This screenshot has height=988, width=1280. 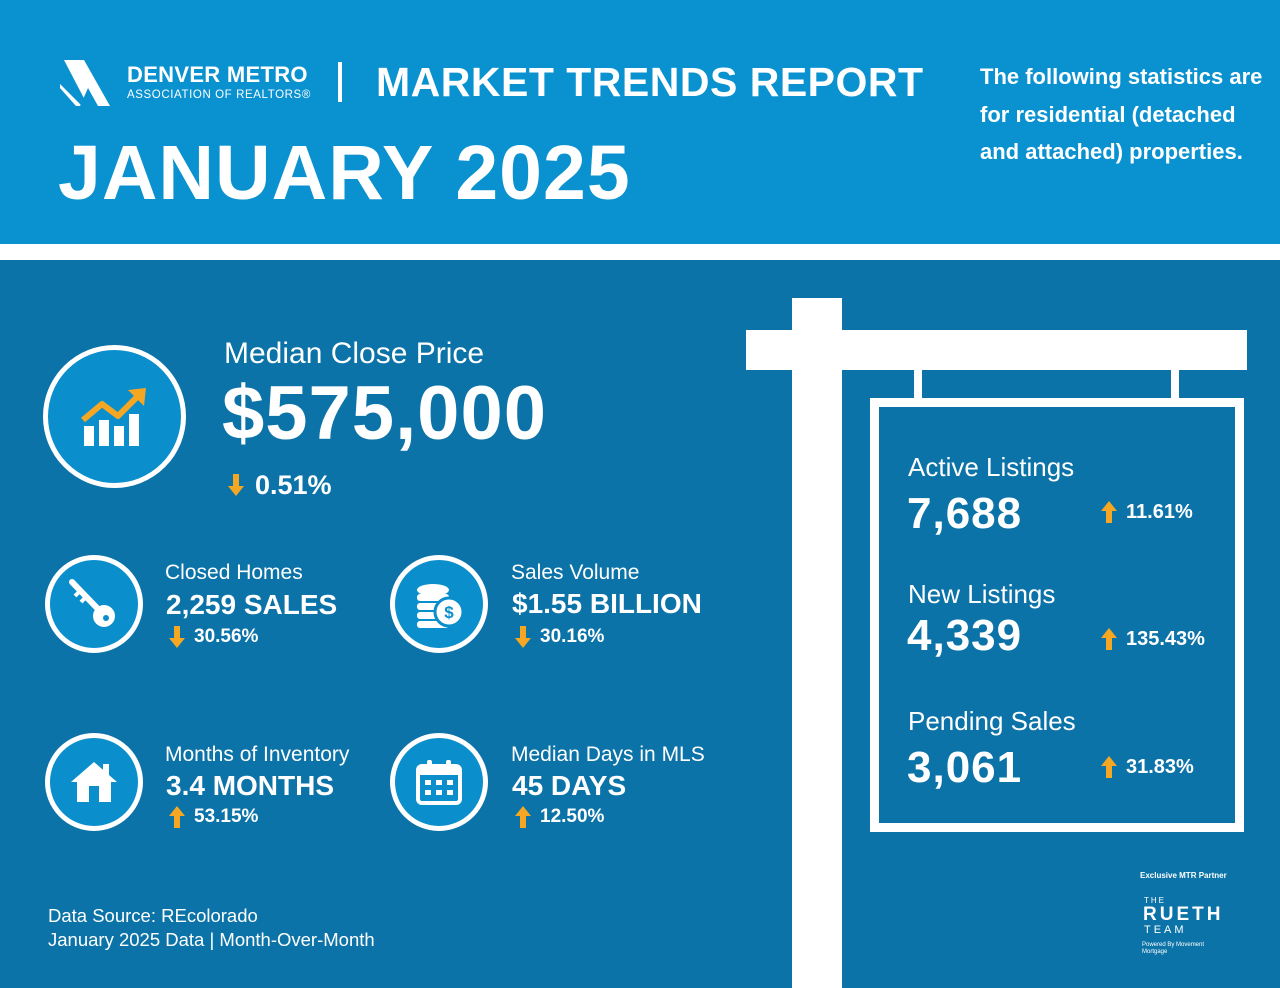 I want to click on dmar-logo-icon, so click(x=85, y=83).